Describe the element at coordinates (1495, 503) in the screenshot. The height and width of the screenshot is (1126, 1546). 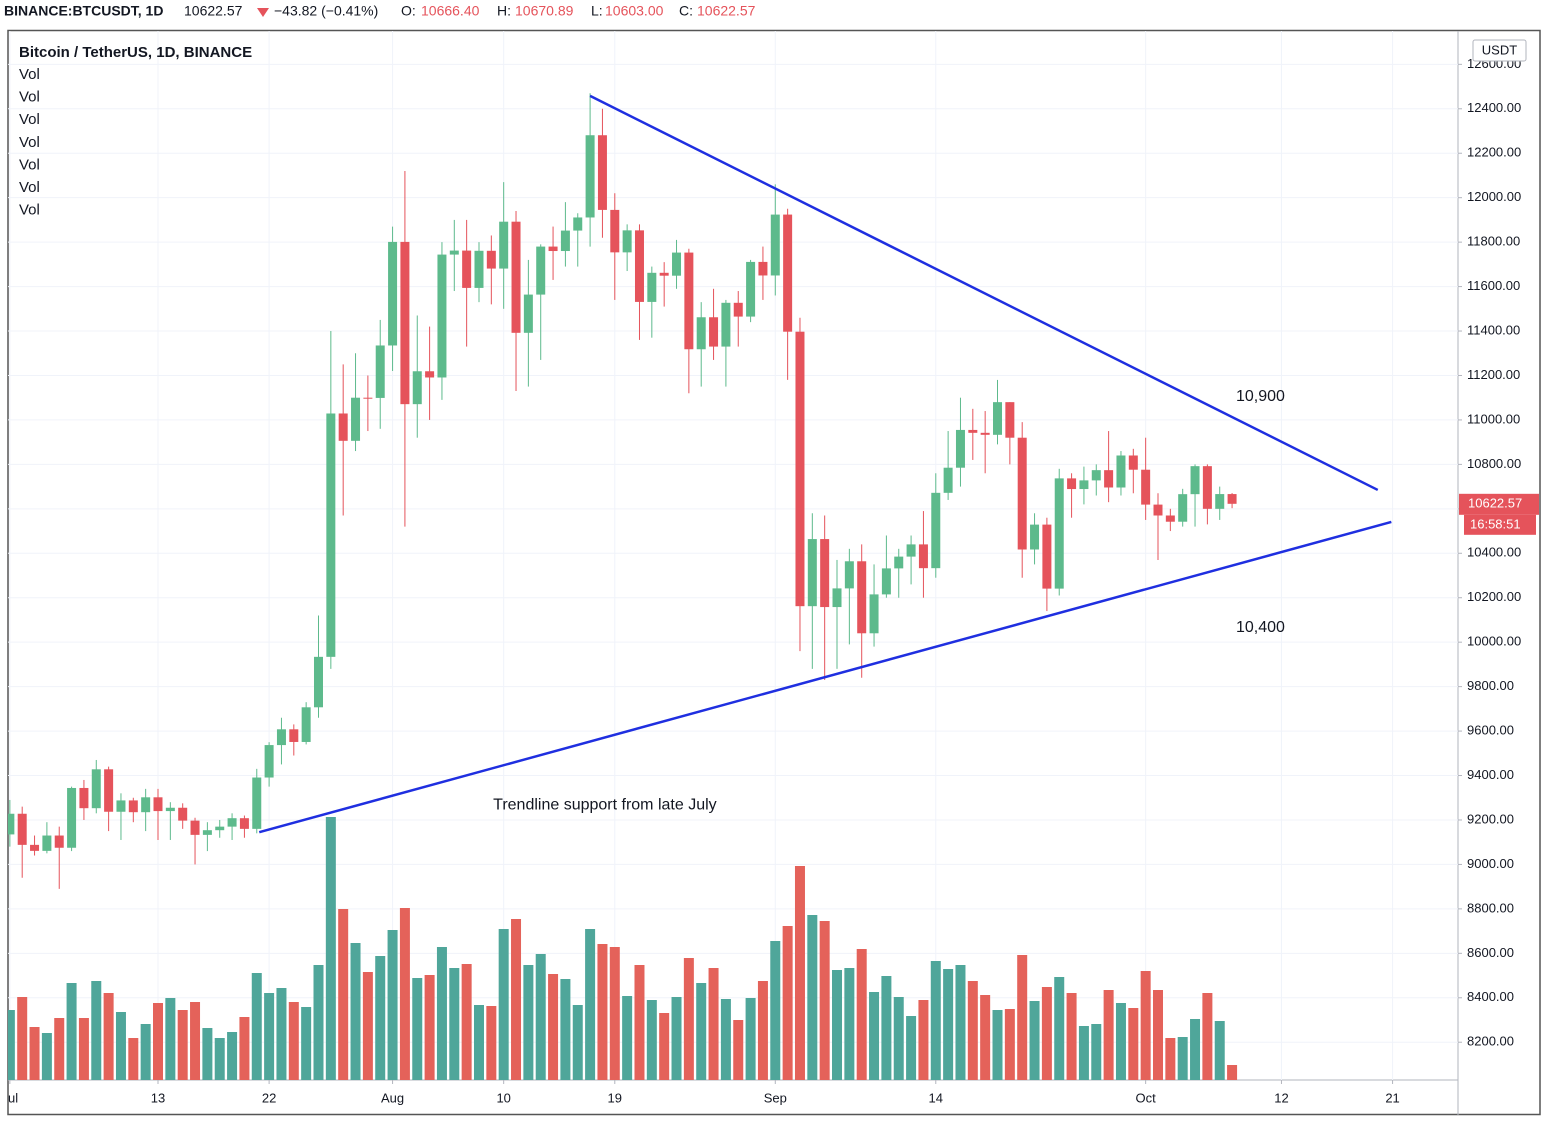
I see `last-price-label: 10622.57` at that location.